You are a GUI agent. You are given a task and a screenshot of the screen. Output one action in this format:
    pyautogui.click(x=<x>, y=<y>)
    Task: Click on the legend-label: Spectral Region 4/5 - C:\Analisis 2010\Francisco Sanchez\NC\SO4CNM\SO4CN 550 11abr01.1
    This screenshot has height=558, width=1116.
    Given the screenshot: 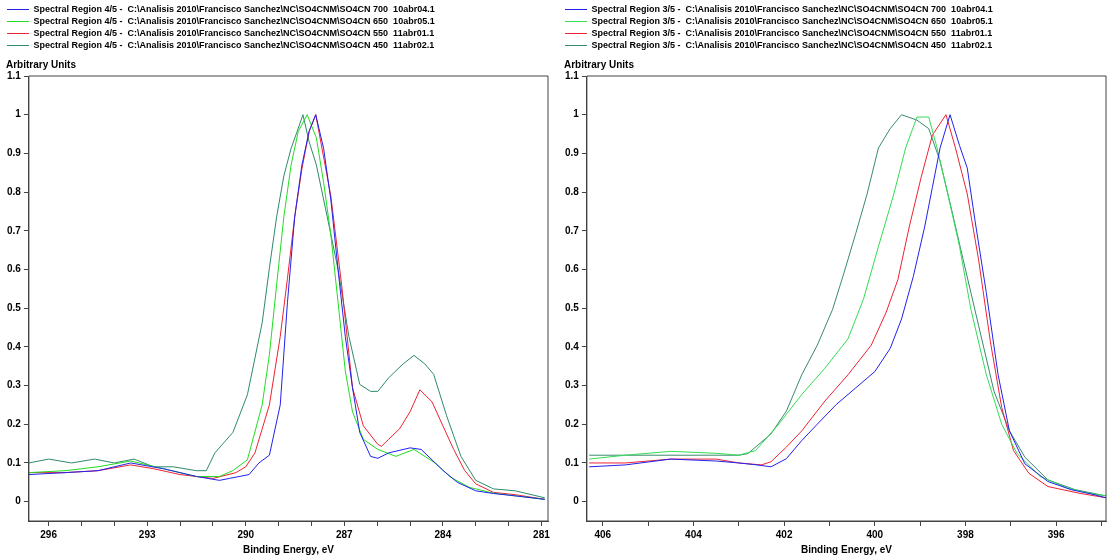 What is the action you would take?
    pyautogui.click(x=234, y=32)
    